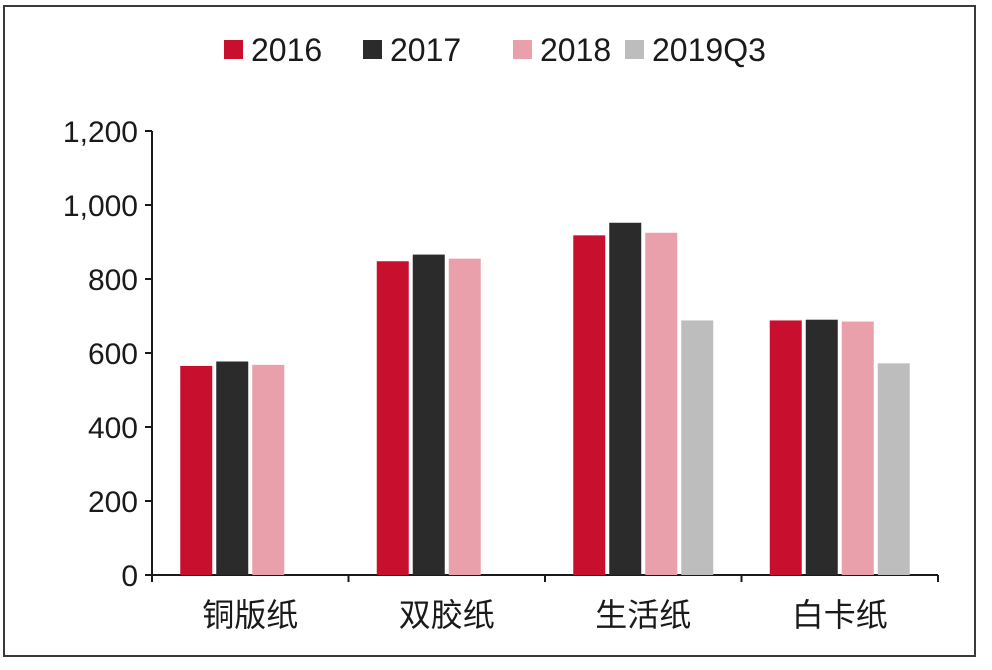  I want to click on legend-swatch-2017, so click(372, 49).